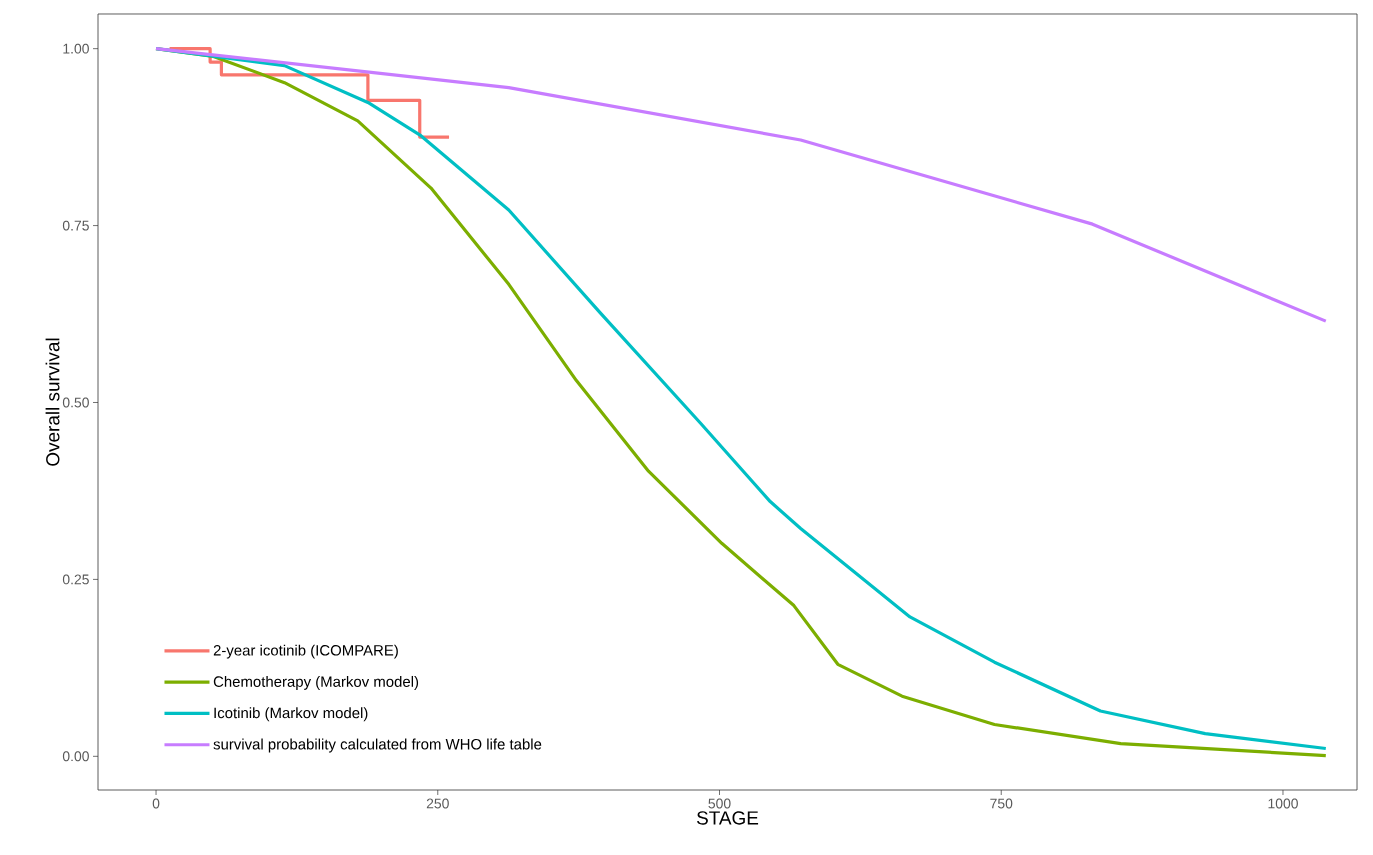 This screenshot has height=855, width=1373. What do you see at coordinates (1001, 803) in the screenshot?
I see `x-tick-label: 750` at bounding box center [1001, 803].